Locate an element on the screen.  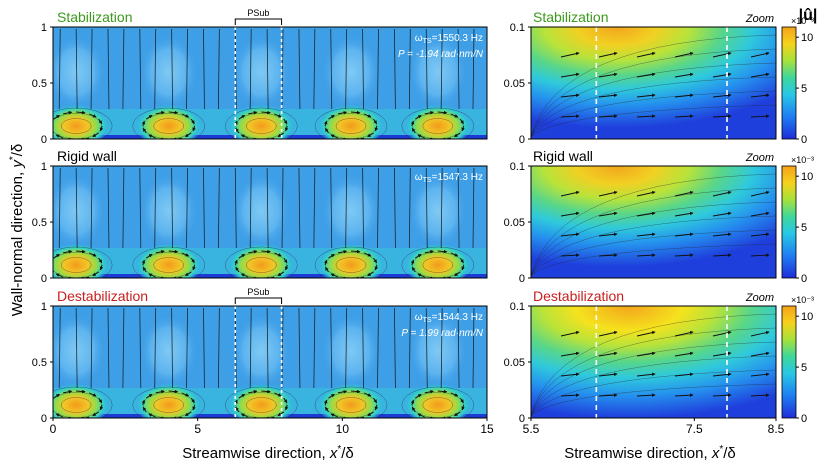
zoom-y-tick-label: 0.1 is located at coordinates (517, 167).